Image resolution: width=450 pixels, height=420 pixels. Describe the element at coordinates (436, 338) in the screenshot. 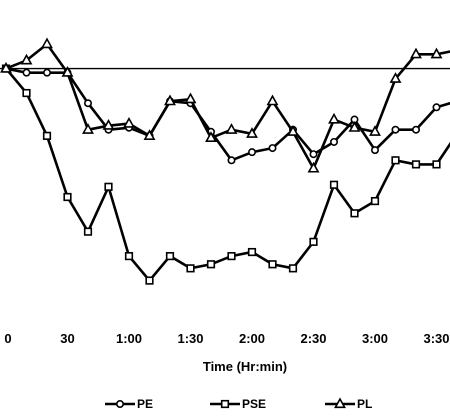

I see `x-tick-label-7: 3:30` at that location.